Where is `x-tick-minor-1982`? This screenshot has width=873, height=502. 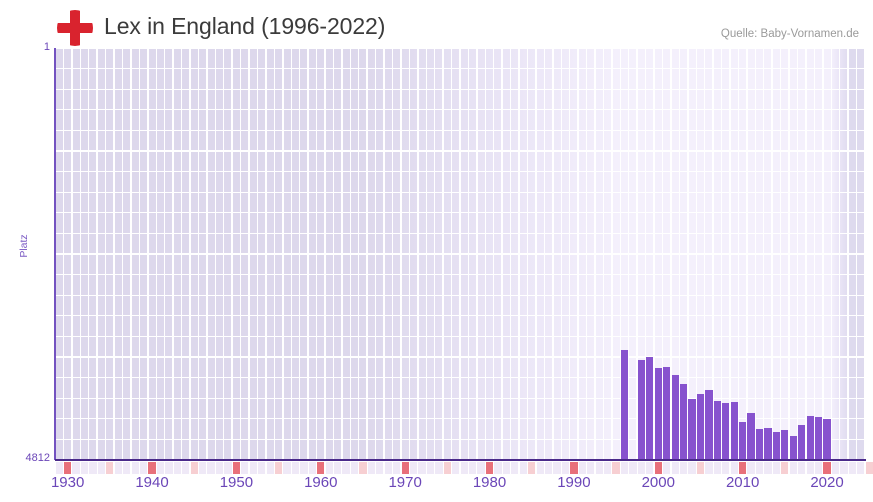 x-tick-minor-1982 is located at coordinates (506, 467).